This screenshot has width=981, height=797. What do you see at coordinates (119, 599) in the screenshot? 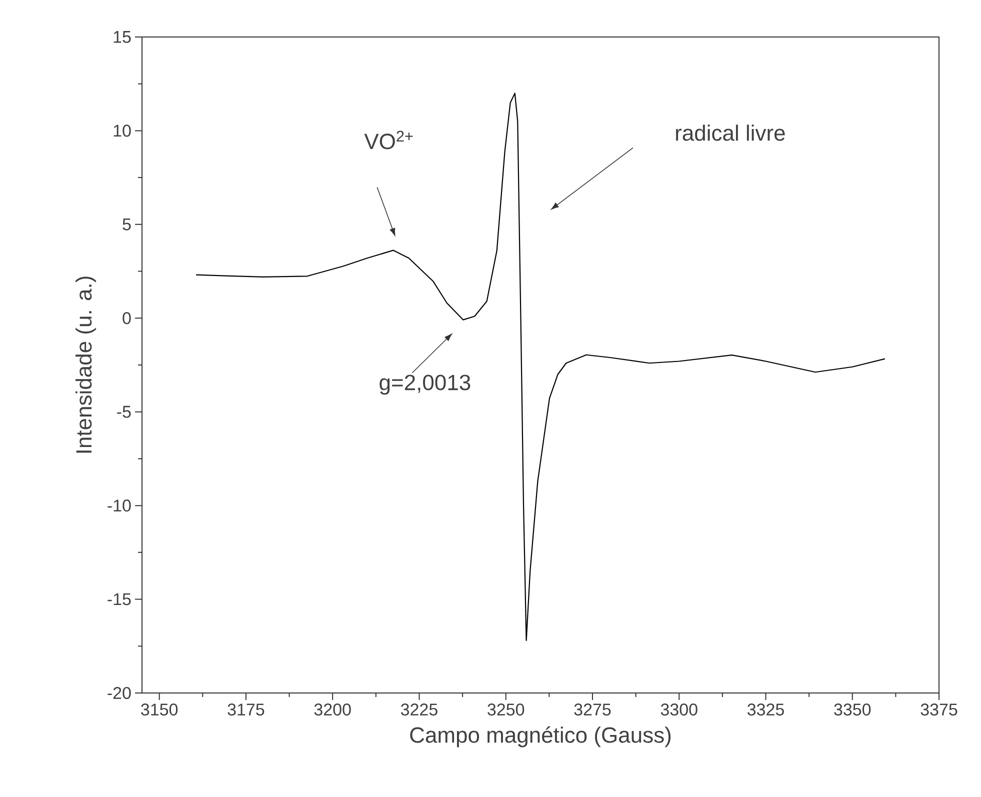
I see `y-tick-label: -15` at bounding box center [119, 599].